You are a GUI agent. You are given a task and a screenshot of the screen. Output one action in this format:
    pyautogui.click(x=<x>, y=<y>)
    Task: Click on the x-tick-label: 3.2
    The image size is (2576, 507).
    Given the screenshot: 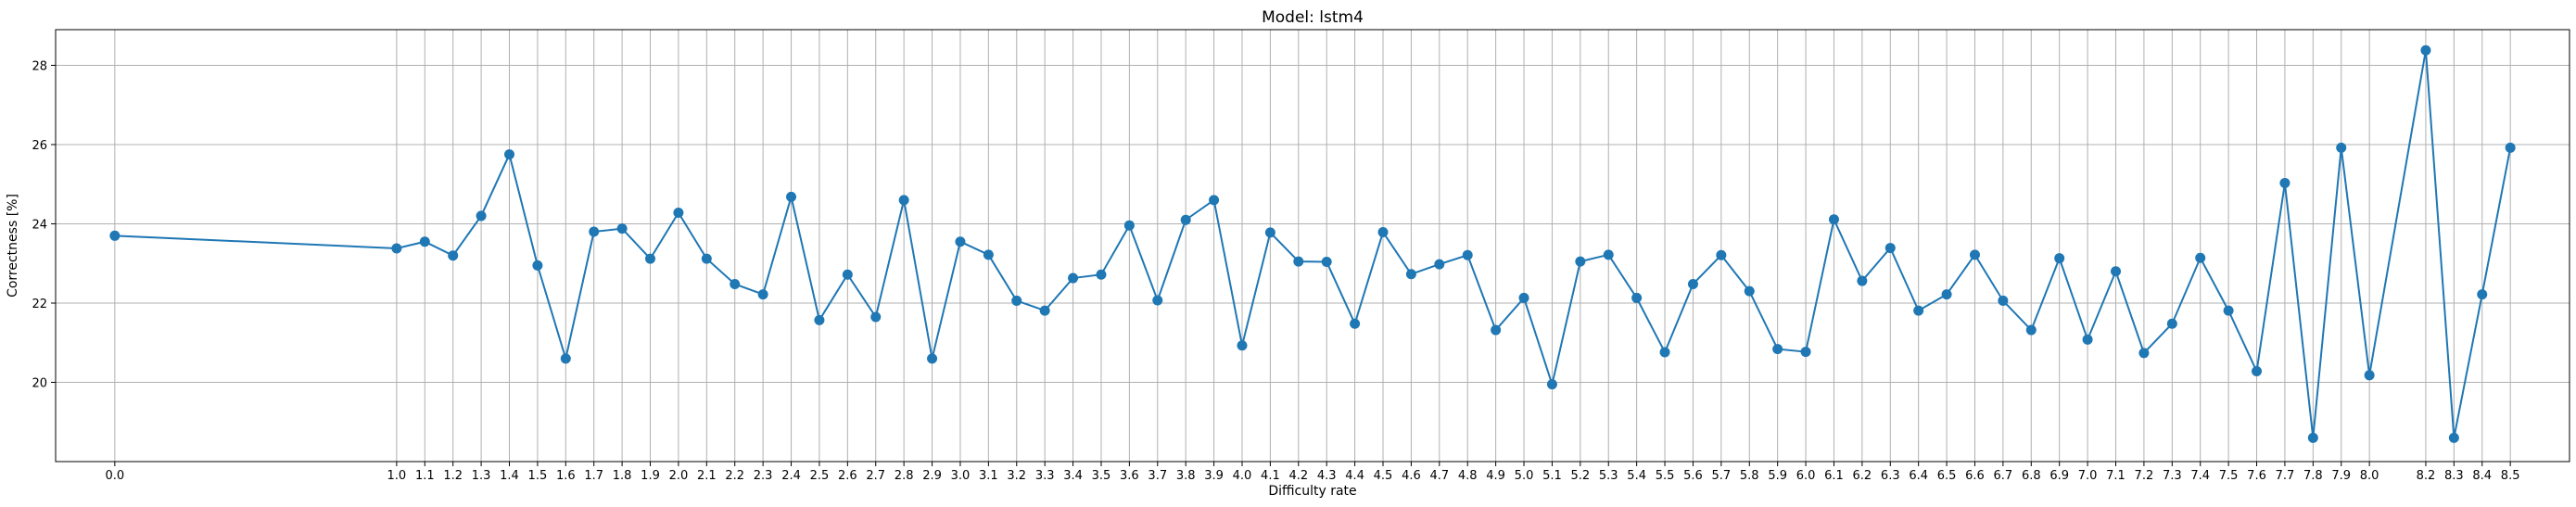 What is the action you would take?
    pyautogui.click(x=1016, y=476)
    